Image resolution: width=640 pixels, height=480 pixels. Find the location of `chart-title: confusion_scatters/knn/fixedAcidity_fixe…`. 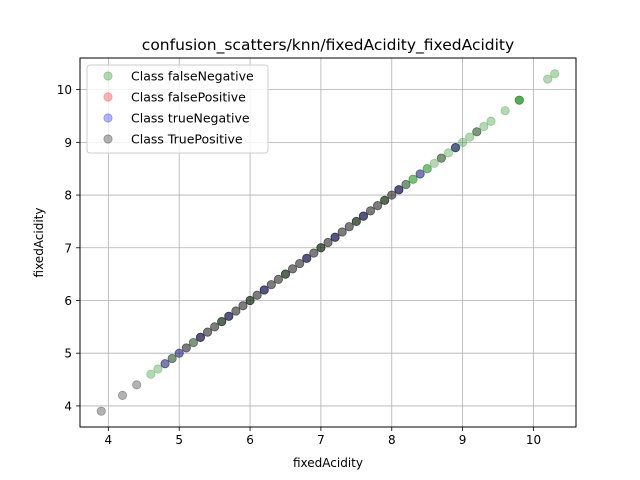

chart-title: confusion_scatters/knn/fixedAcidity_fixe… is located at coordinates (328, 45).